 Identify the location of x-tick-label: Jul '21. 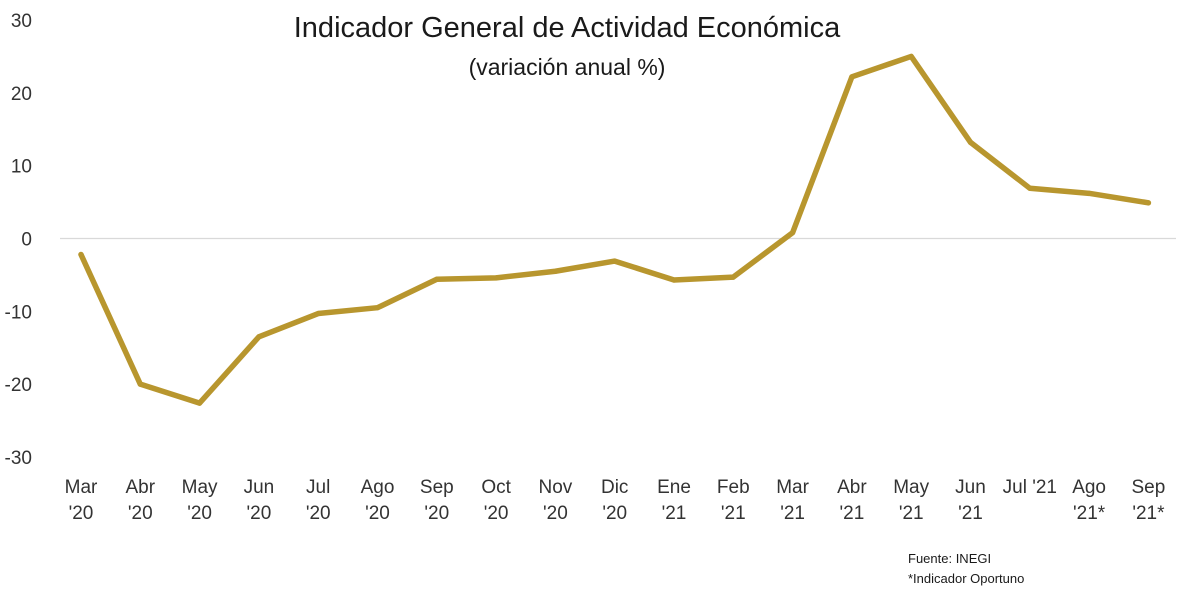
(1030, 487).